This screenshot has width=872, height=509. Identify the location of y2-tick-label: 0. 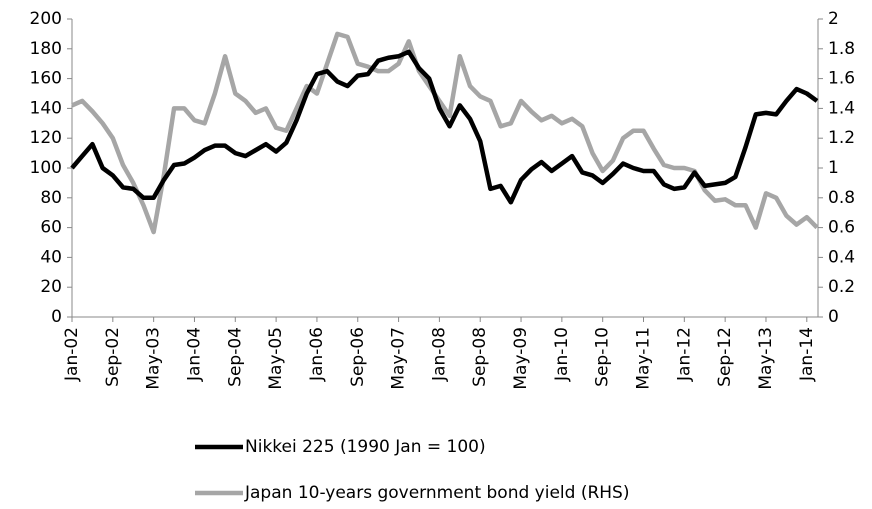
(833, 317).